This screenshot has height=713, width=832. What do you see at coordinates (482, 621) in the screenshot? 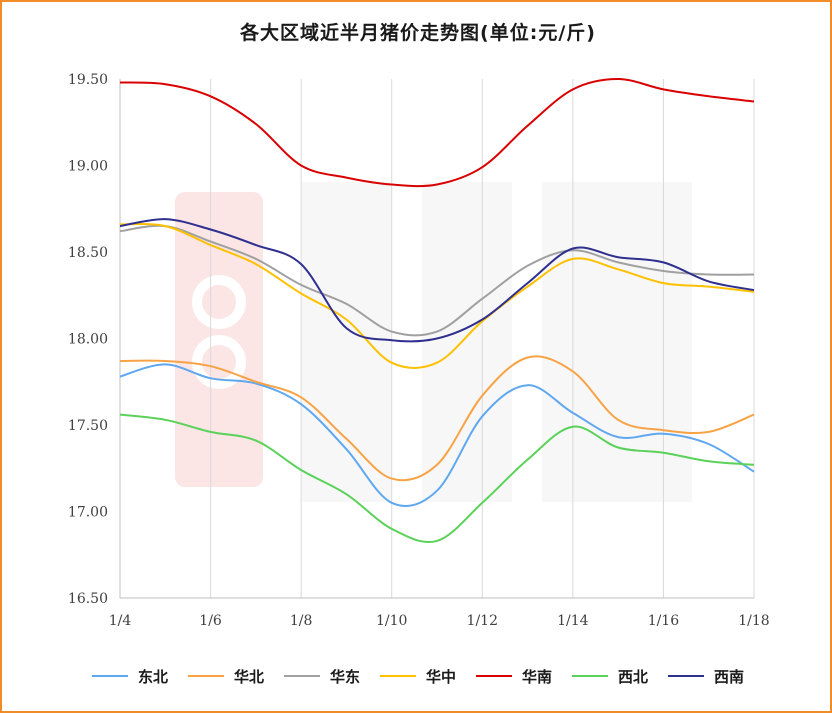
I see `x-tick-label: 1/12` at bounding box center [482, 621].